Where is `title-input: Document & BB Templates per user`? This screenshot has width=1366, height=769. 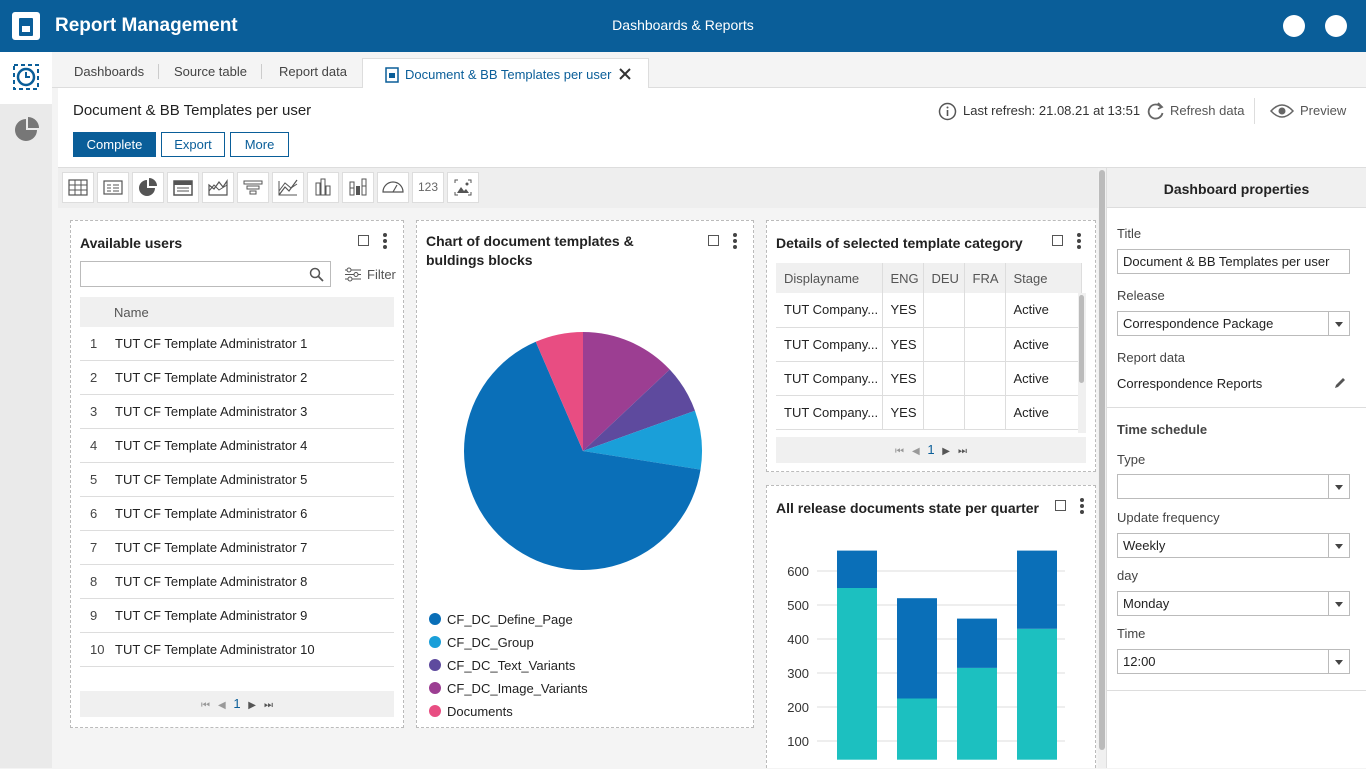
title-input: Document & BB Templates per user is located at coordinates (1233, 261).